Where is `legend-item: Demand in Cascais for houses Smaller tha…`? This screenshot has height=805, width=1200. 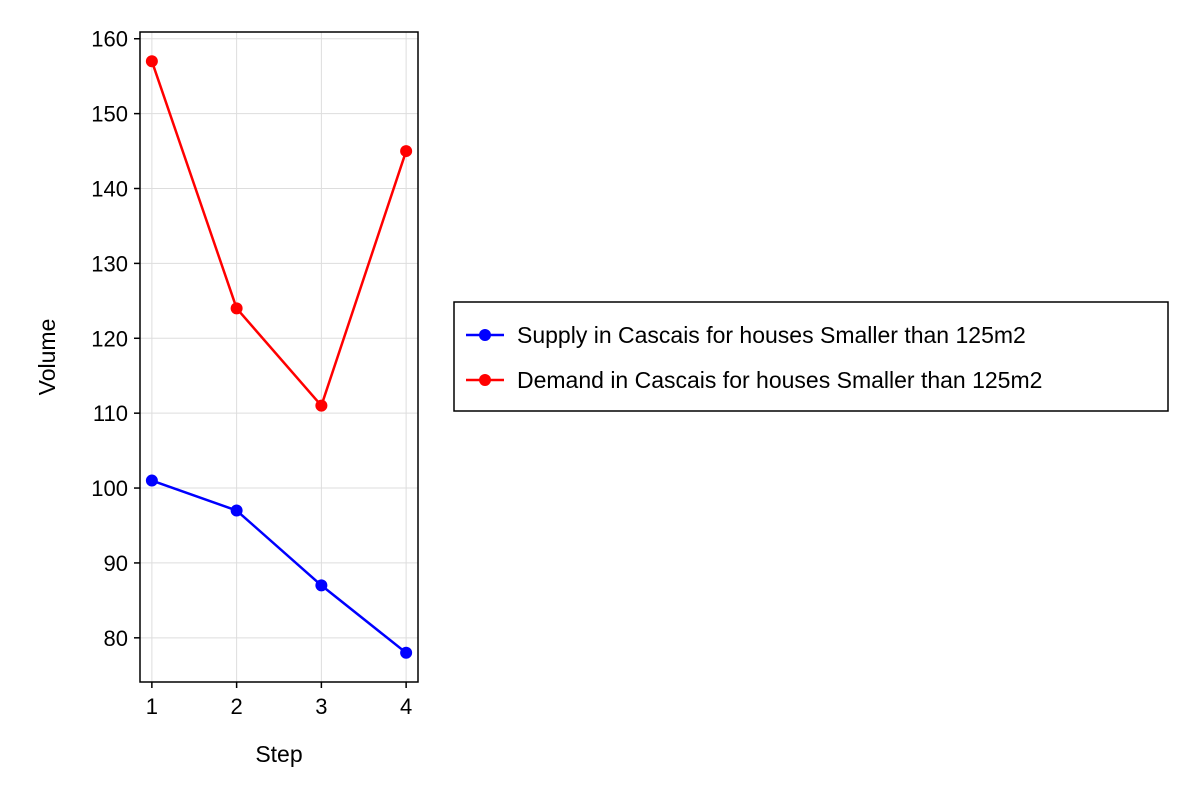
legend-item: Demand in Cascais for houses Smaller tha… is located at coordinates (754, 380).